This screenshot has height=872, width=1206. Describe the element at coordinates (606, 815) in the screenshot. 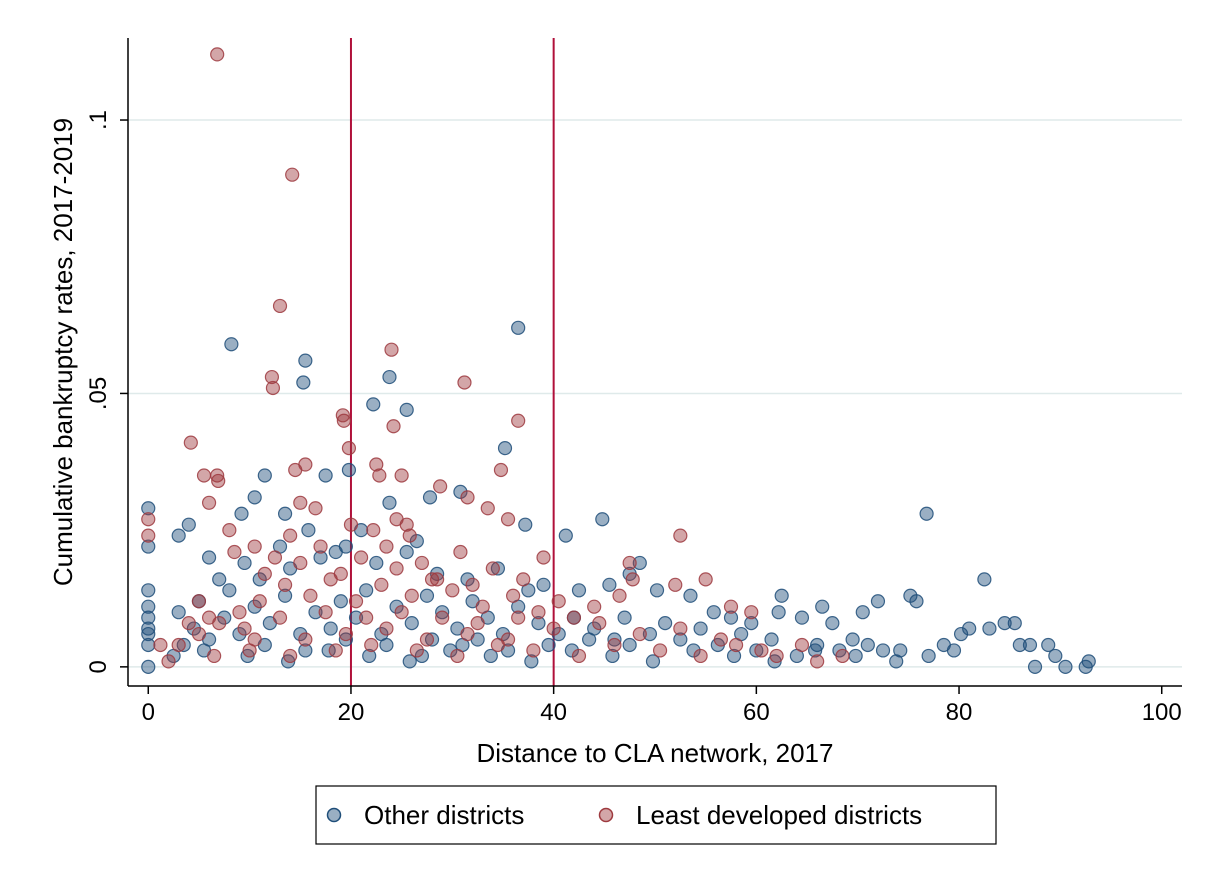

I see `legend-marker-least-developed-districts` at that location.